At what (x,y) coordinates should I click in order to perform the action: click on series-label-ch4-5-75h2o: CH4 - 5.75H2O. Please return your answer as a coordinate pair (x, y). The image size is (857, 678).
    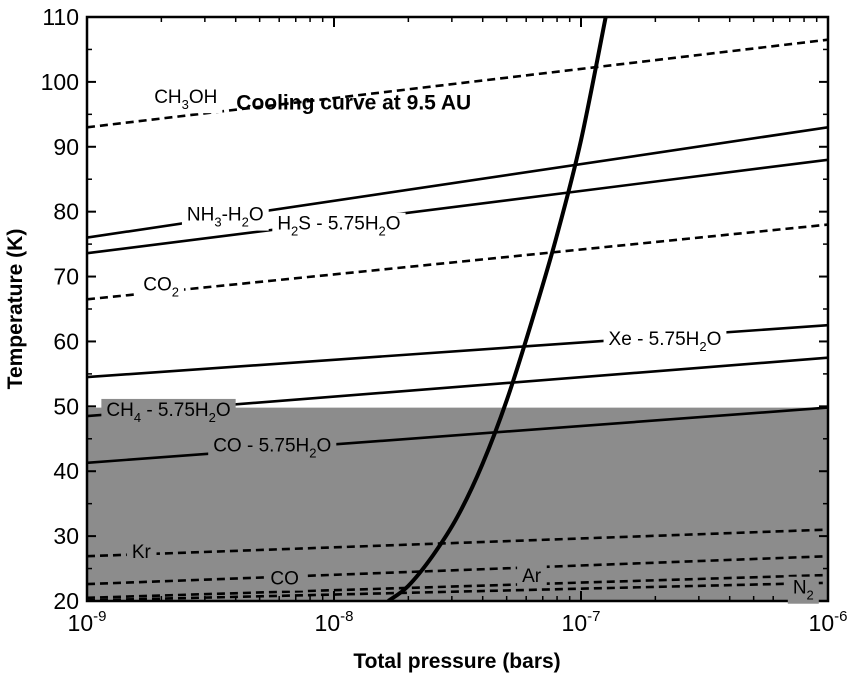
    Looking at the image, I should click on (168, 412).